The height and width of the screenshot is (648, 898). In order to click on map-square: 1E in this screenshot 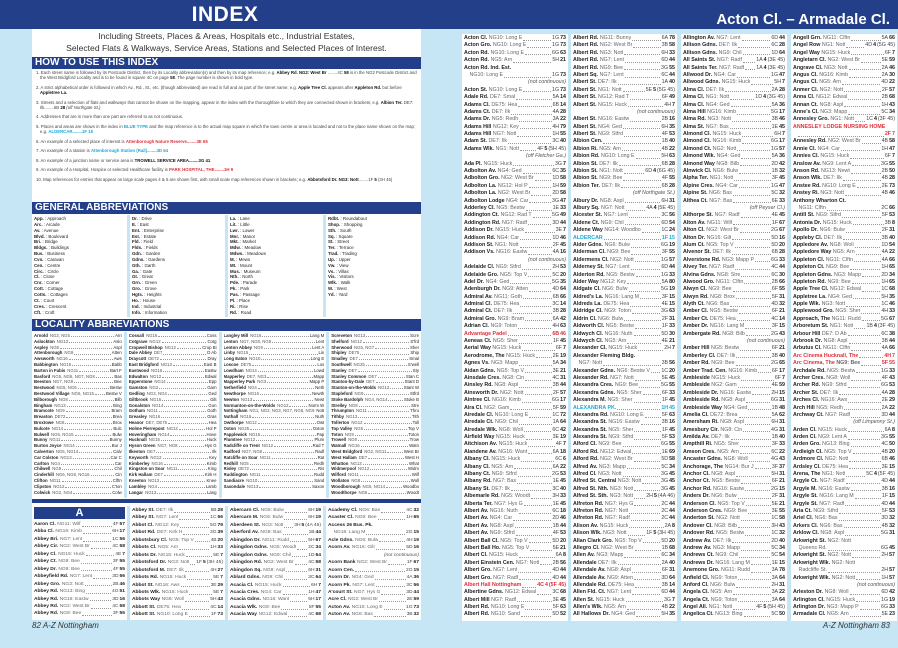, I will do `click(556, 503)`.